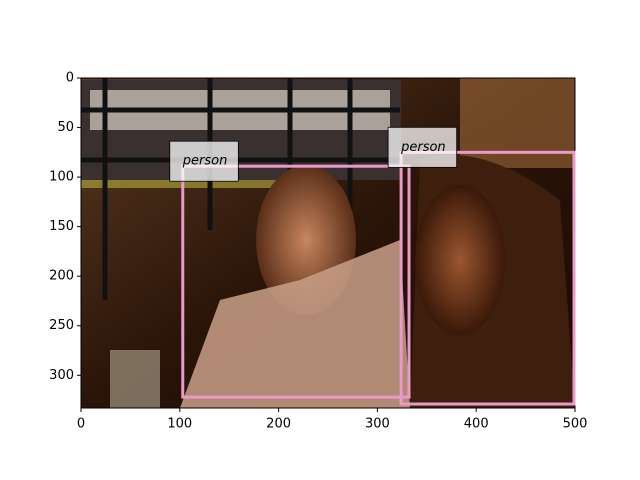 Image resolution: width=640 pixels, height=480 pixels. What do you see at coordinates (487, 278) in the screenshot?
I see `bounding-box` at bounding box center [487, 278].